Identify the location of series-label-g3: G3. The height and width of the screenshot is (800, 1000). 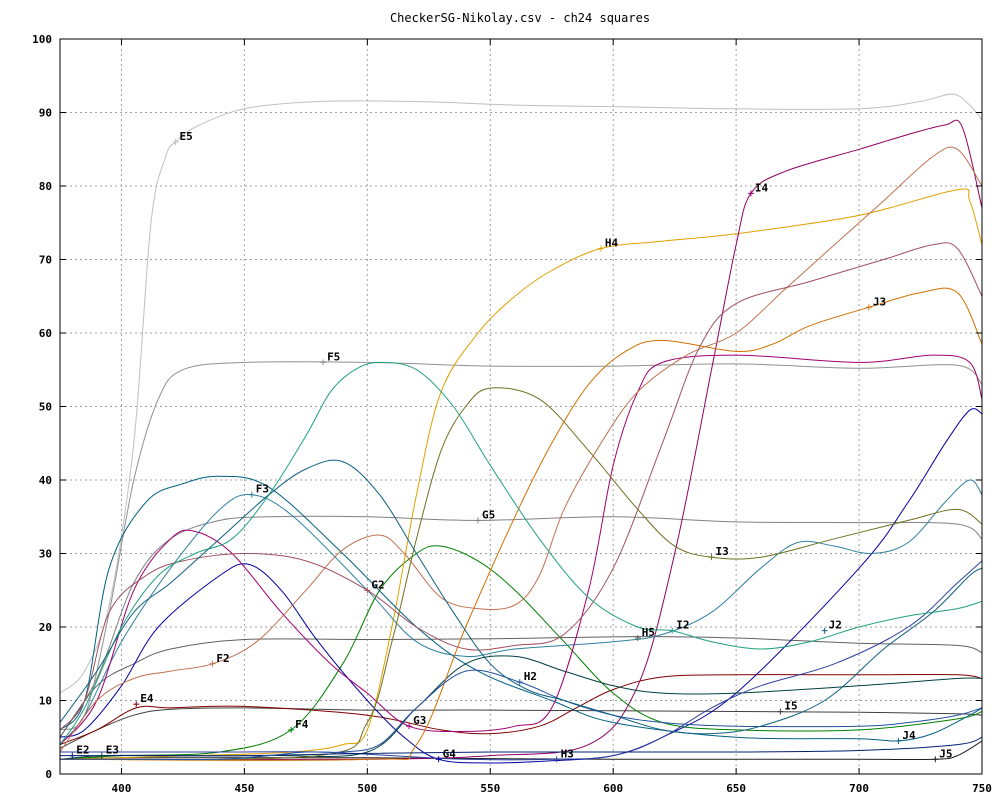
(419, 720).